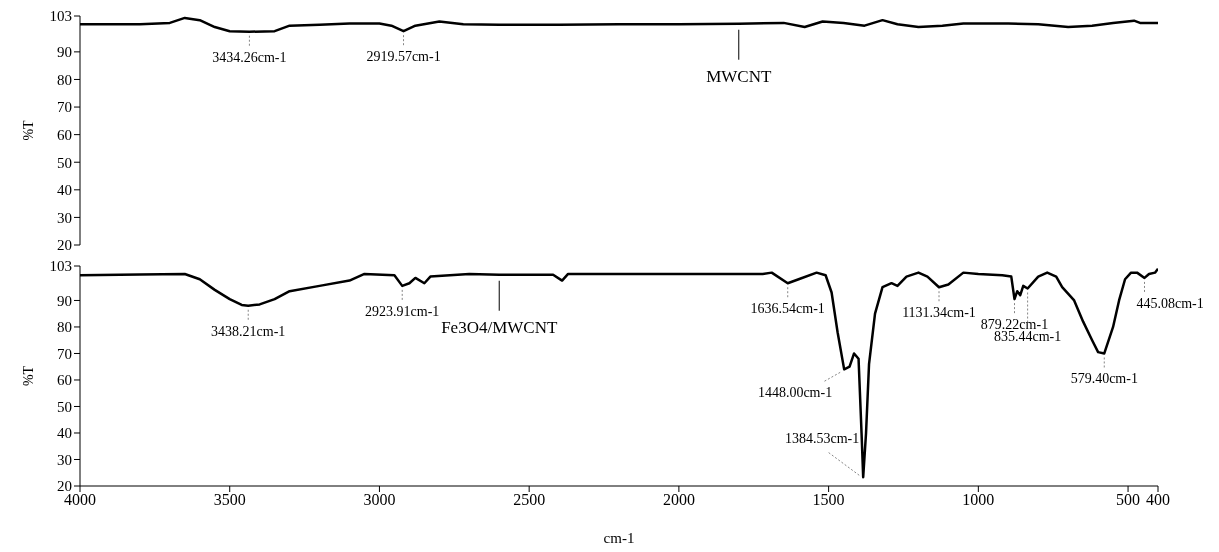  I want to click on annotation: 1636.54cm-1, so click(787, 309).